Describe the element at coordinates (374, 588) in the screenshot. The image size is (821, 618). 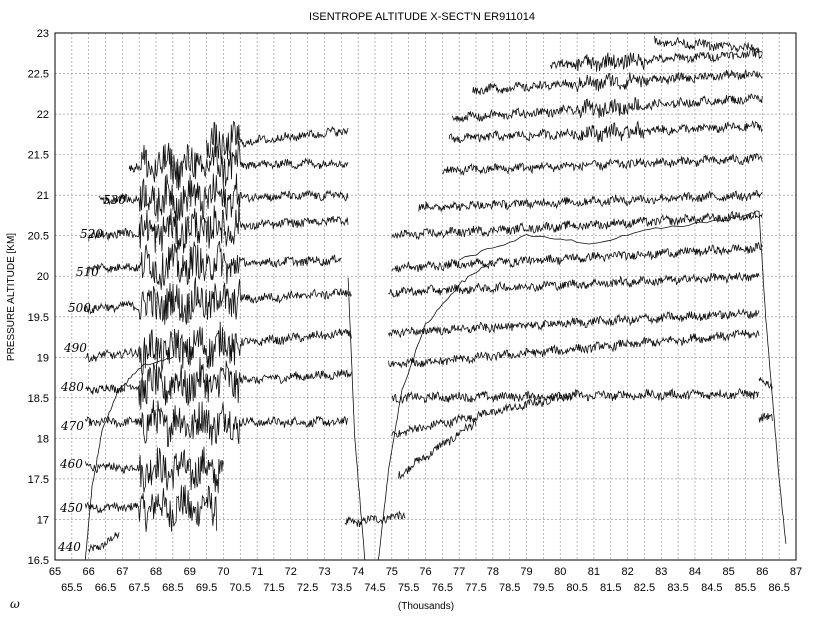
I see `x-tick-label: 74.5` at that location.